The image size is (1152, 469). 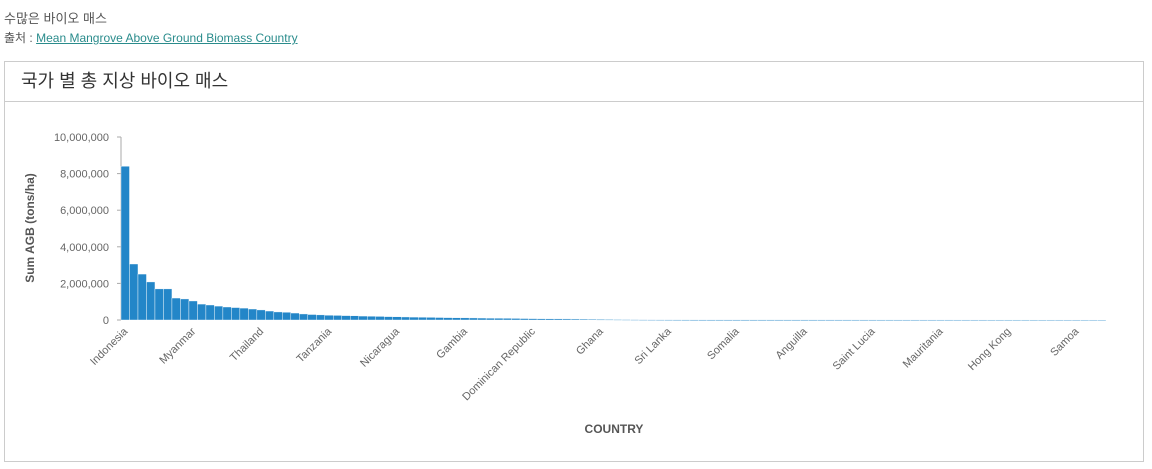 I want to click on x-tick-label: Saint Lucia, so click(x=855, y=349).